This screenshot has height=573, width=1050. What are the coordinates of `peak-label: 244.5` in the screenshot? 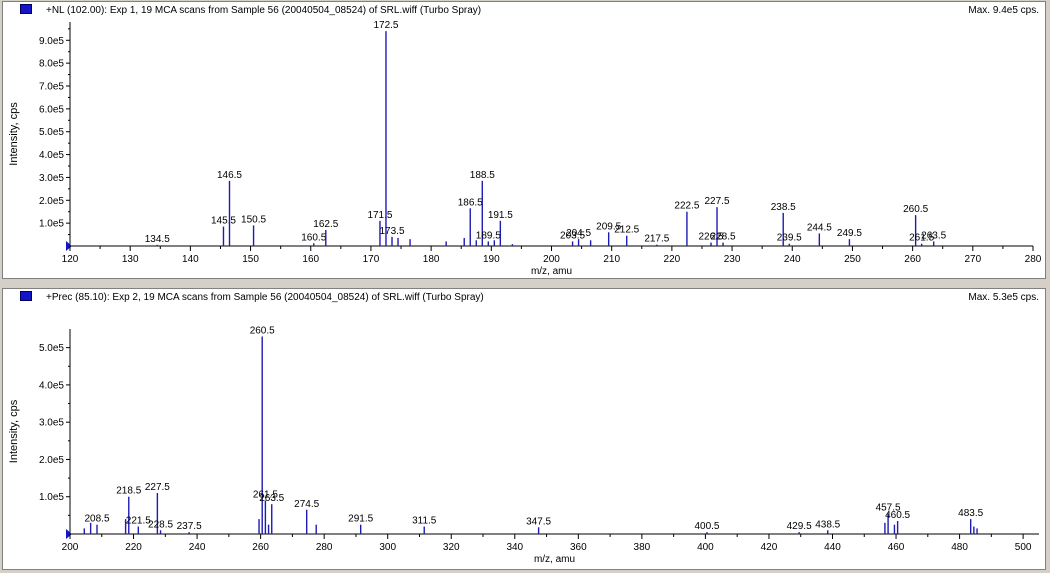 It's located at (819, 227).